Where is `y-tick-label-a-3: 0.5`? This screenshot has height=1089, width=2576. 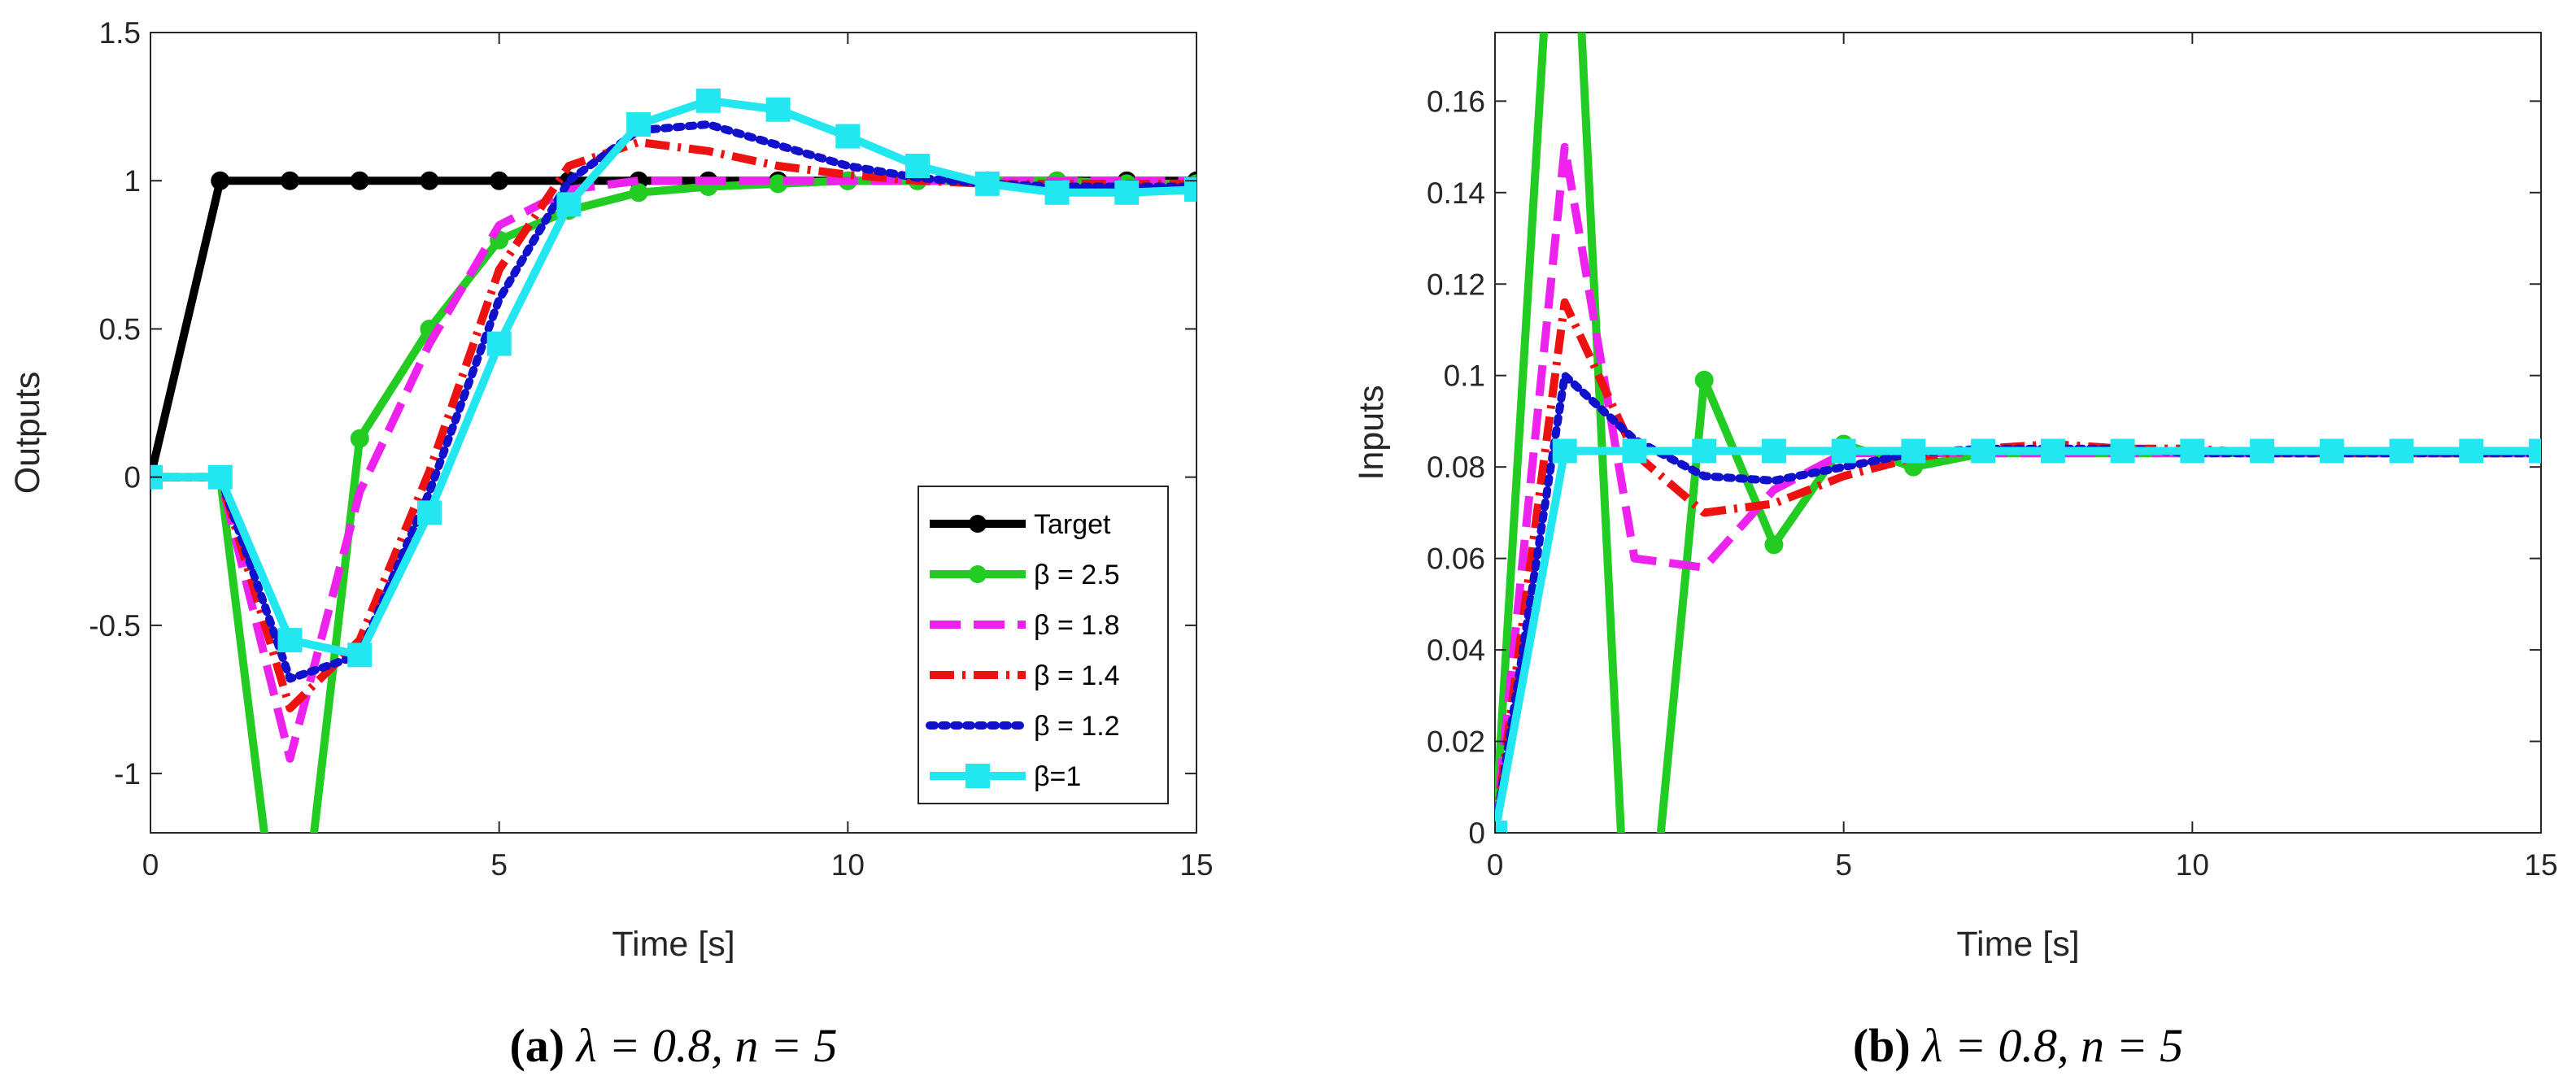 y-tick-label-a-3: 0.5 is located at coordinates (120, 329).